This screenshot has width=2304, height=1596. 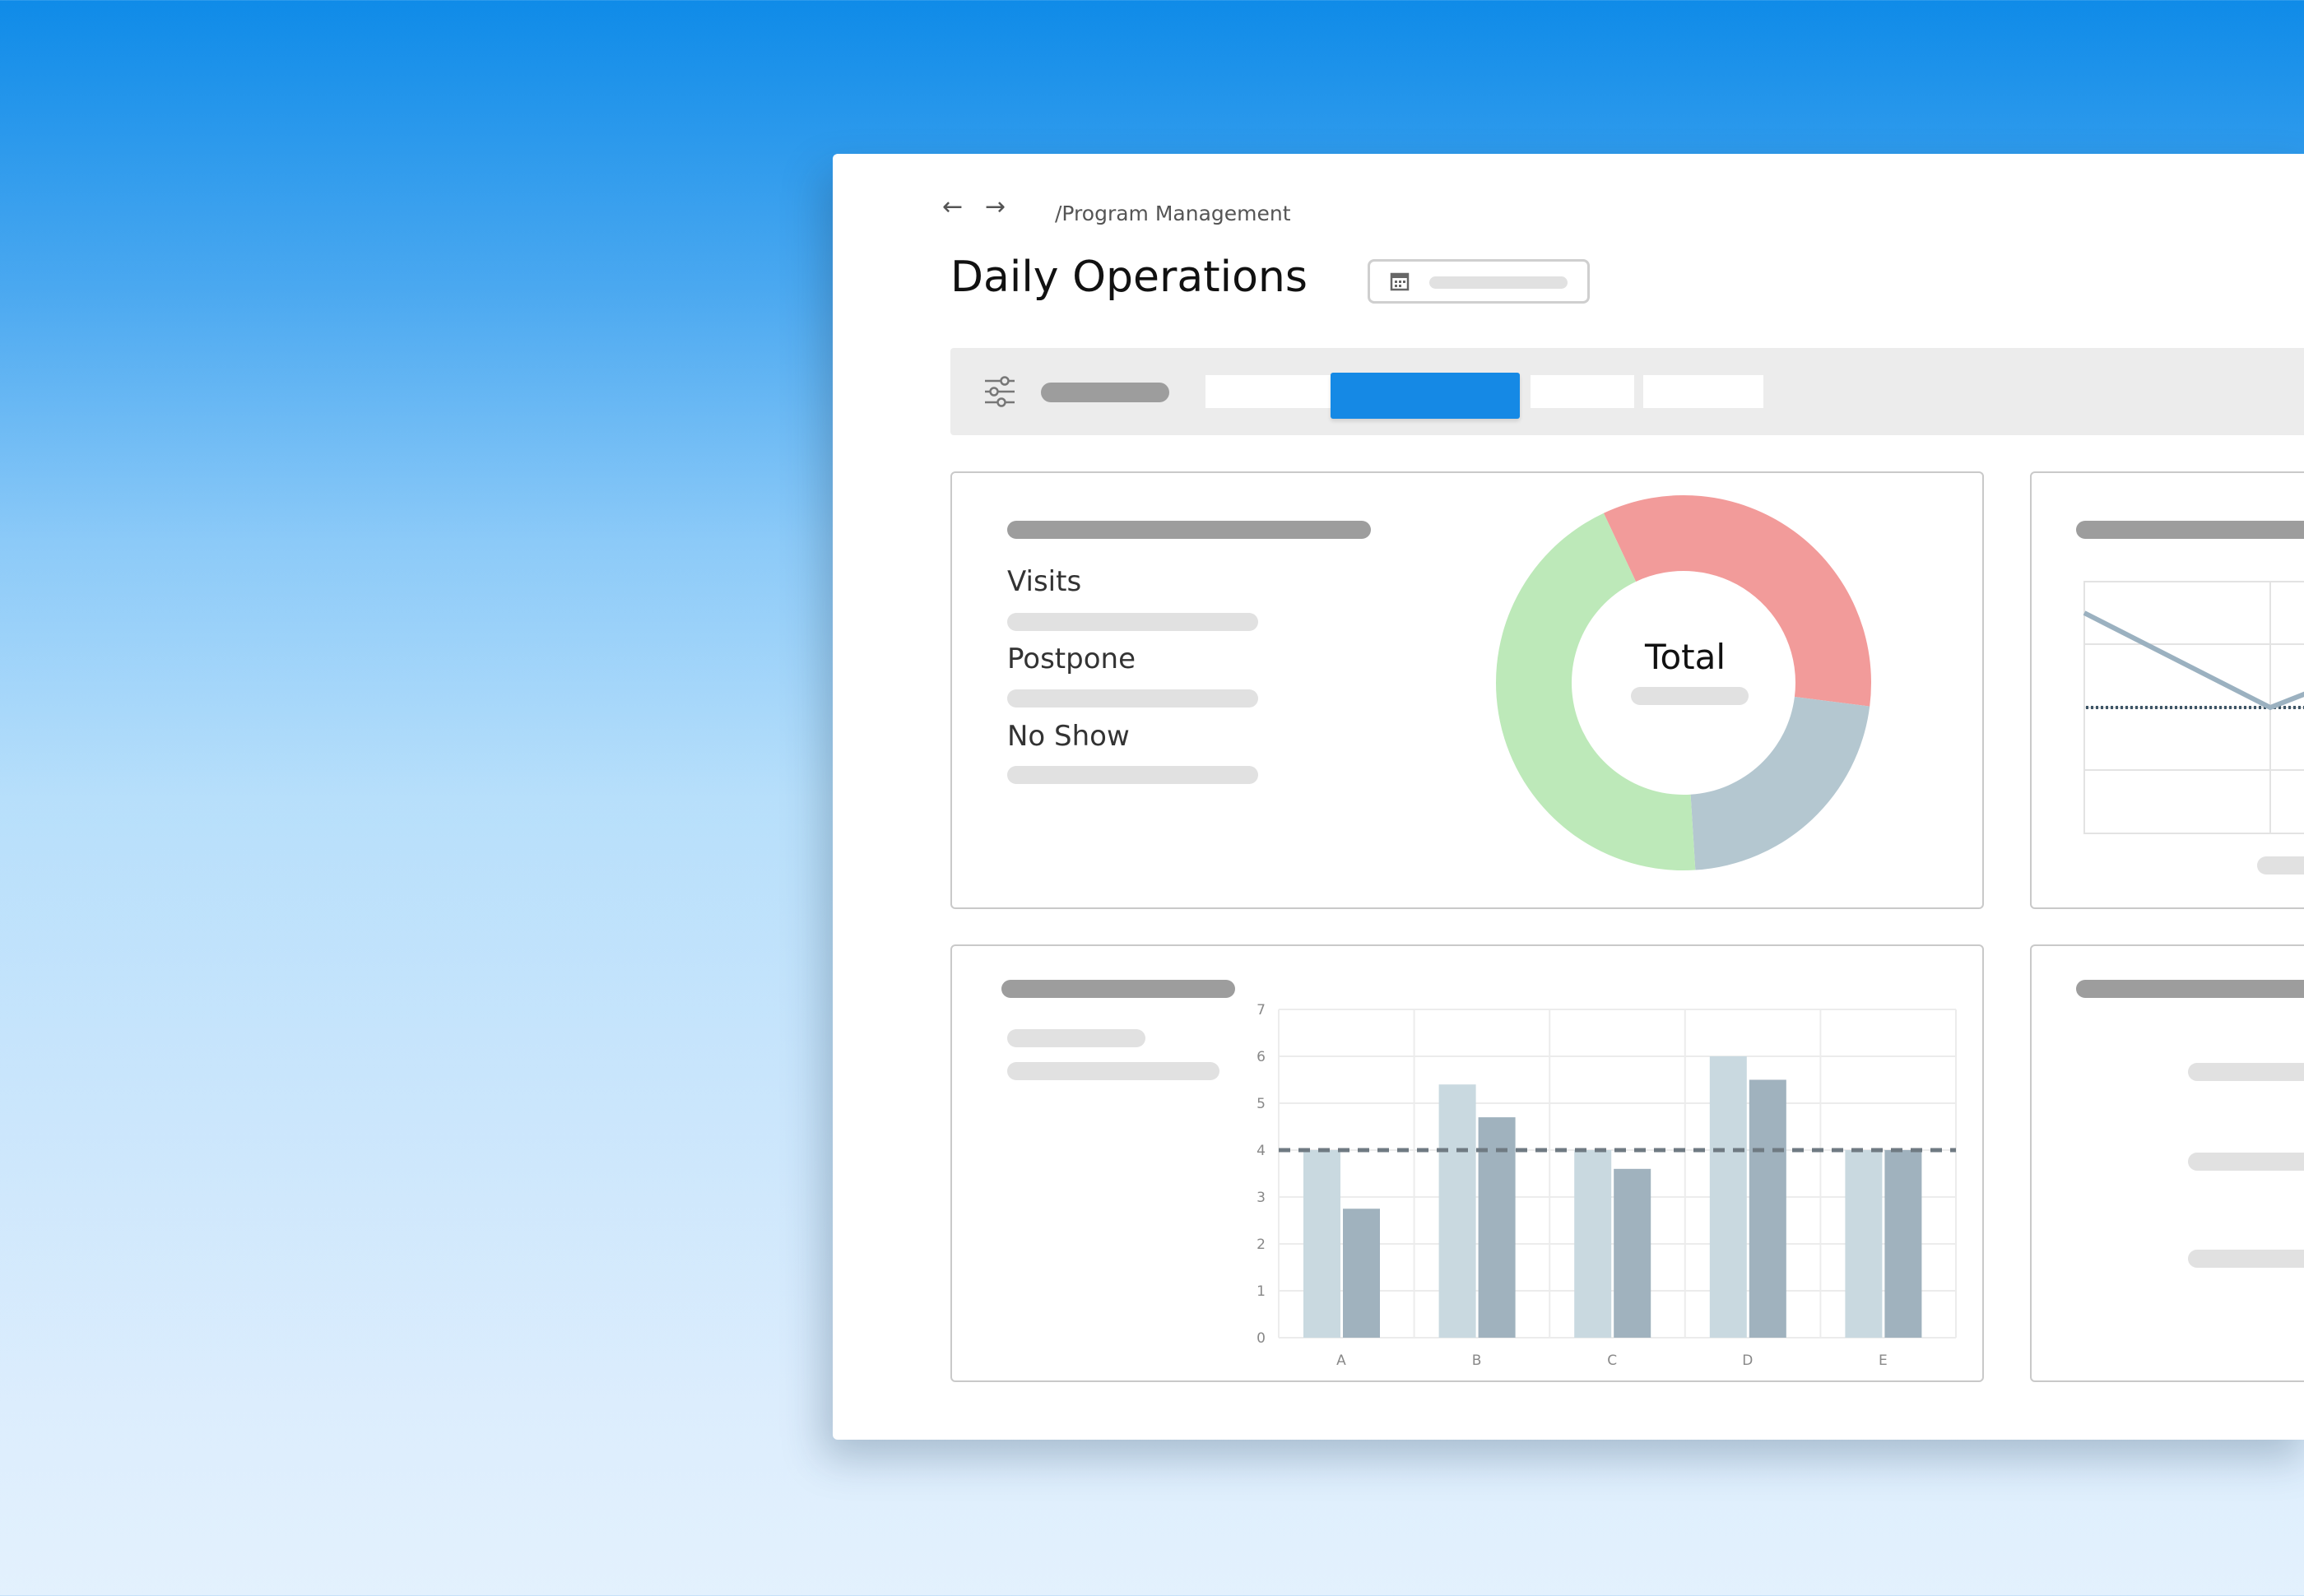 I want to click on bar-chart: 0 1 2 3 4 5 6 7 A B C D E, so click(x=1607, y=1185).